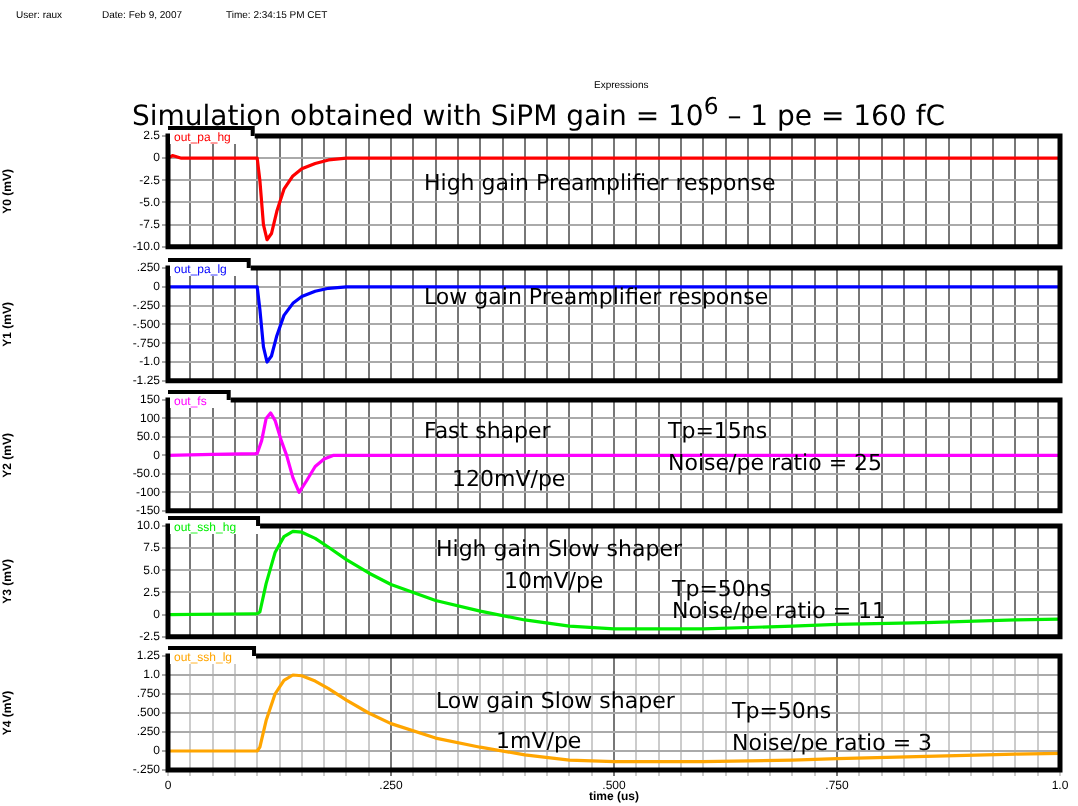  Describe the element at coordinates (718, 431) in the screenshot. I see `annotation: Tp=15ns` at that location.